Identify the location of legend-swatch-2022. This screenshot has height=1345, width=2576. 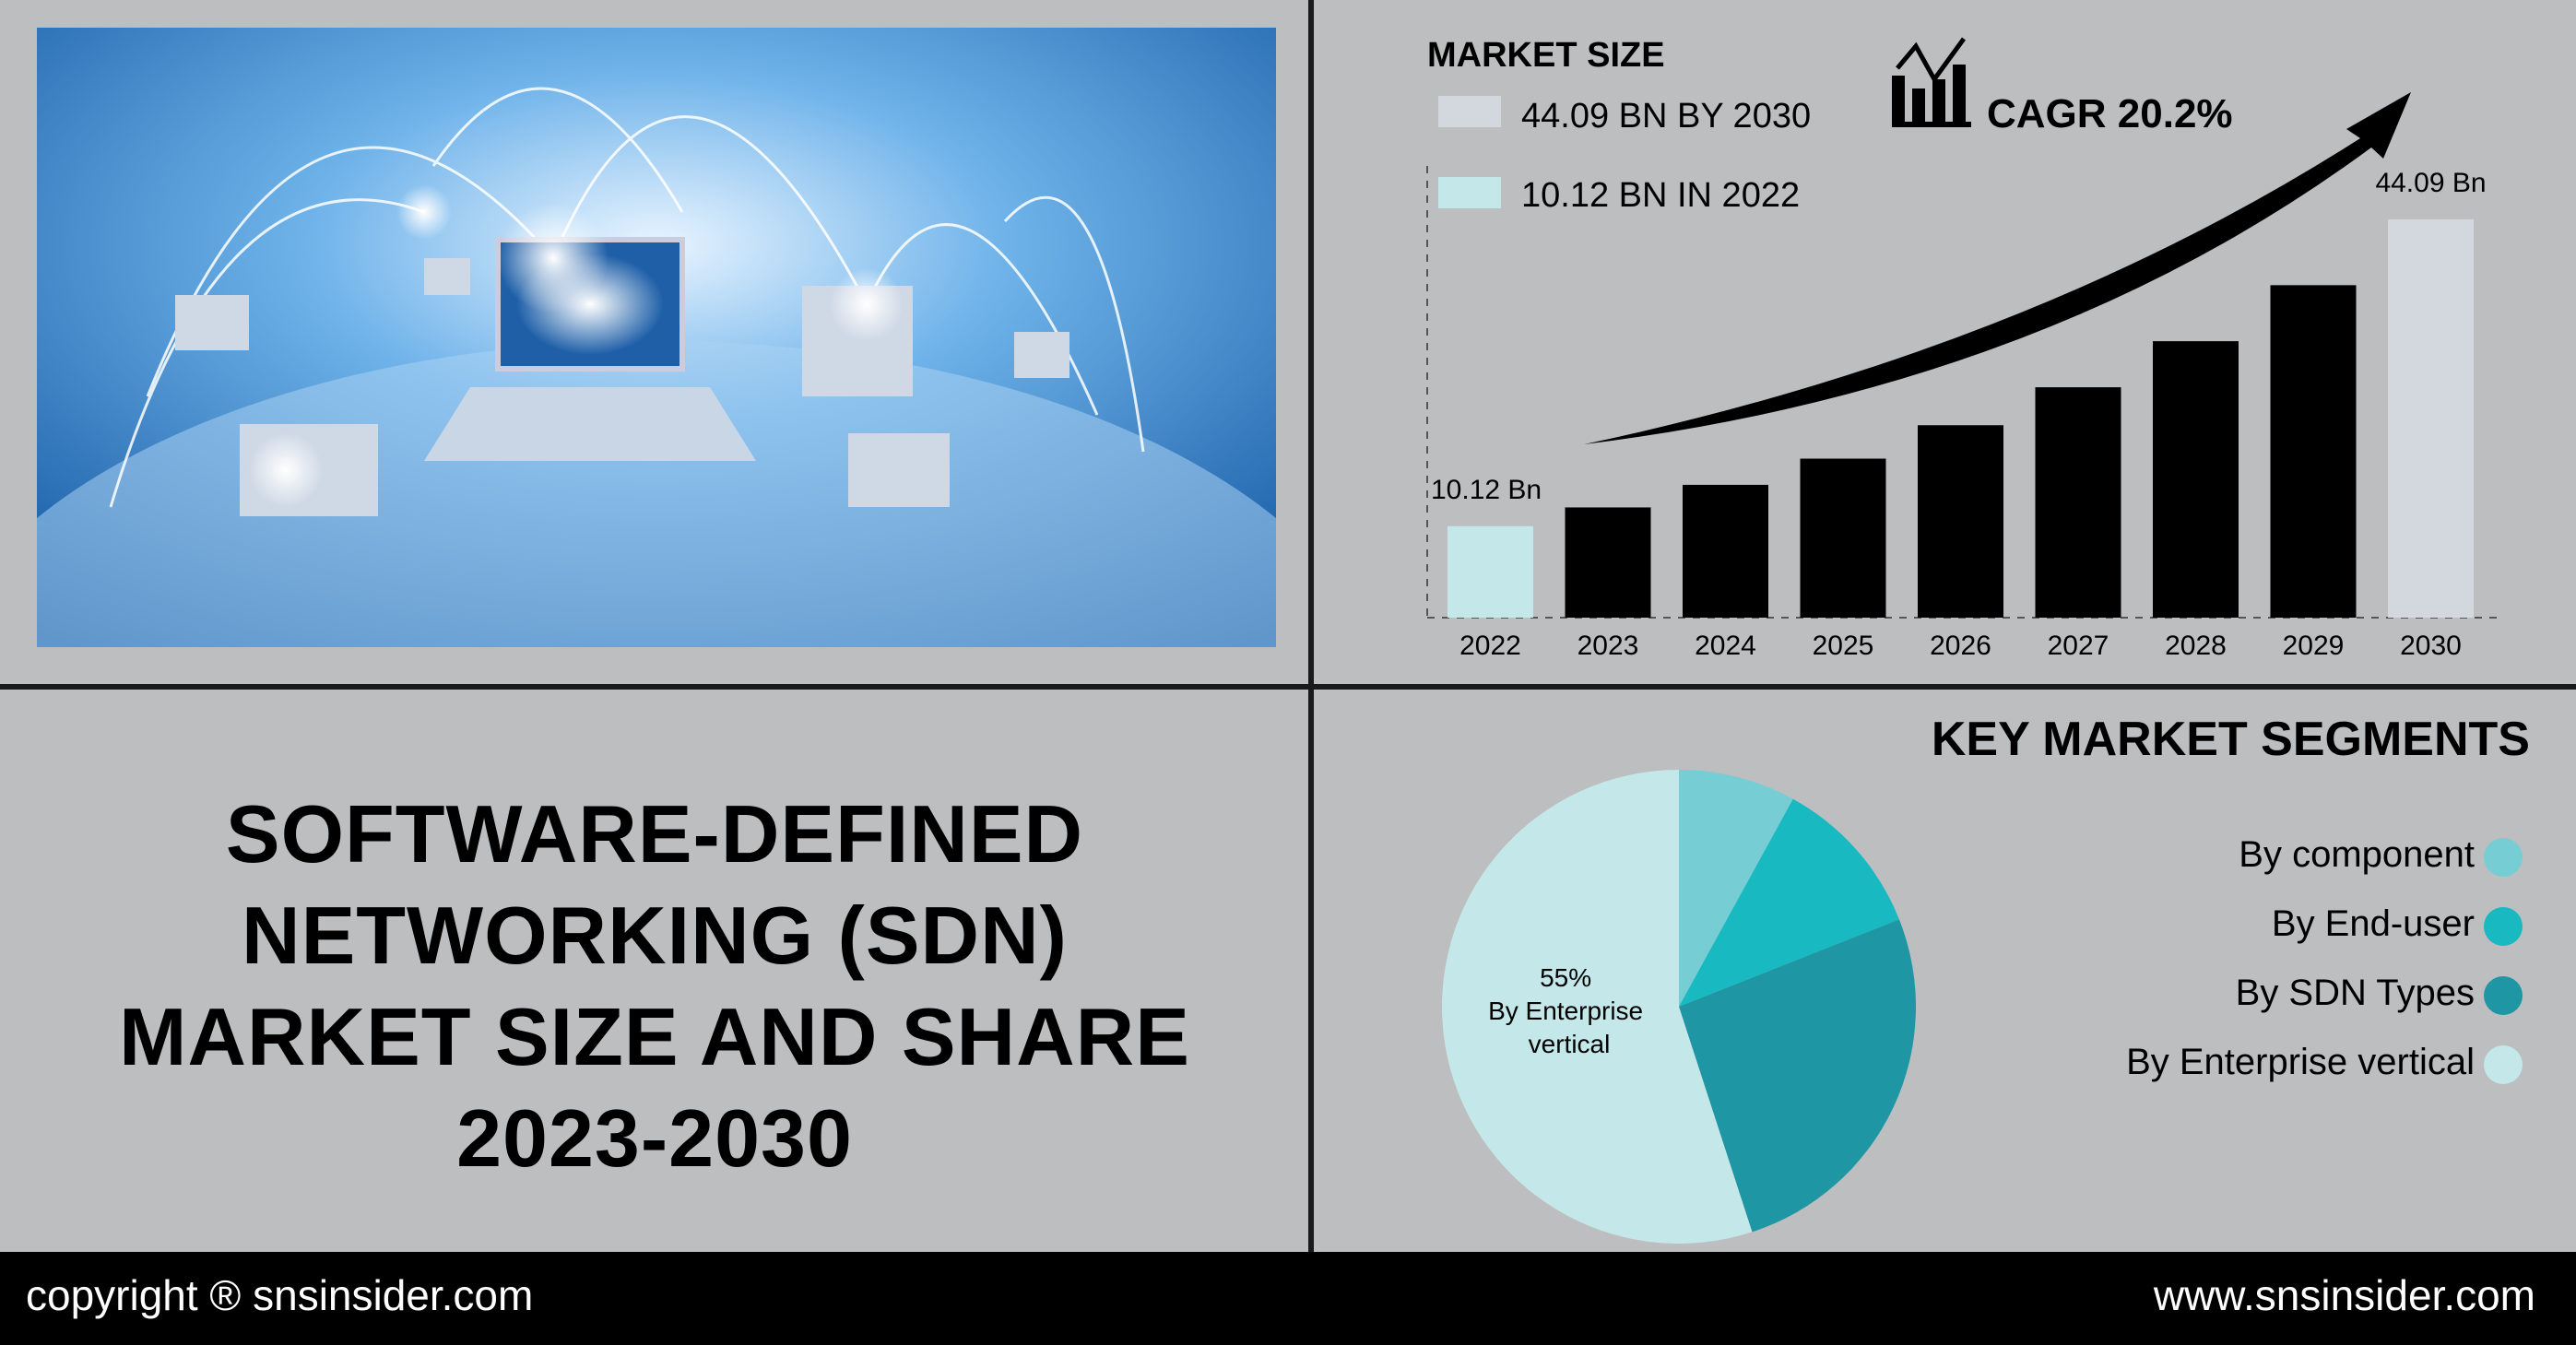
(1469, 192).